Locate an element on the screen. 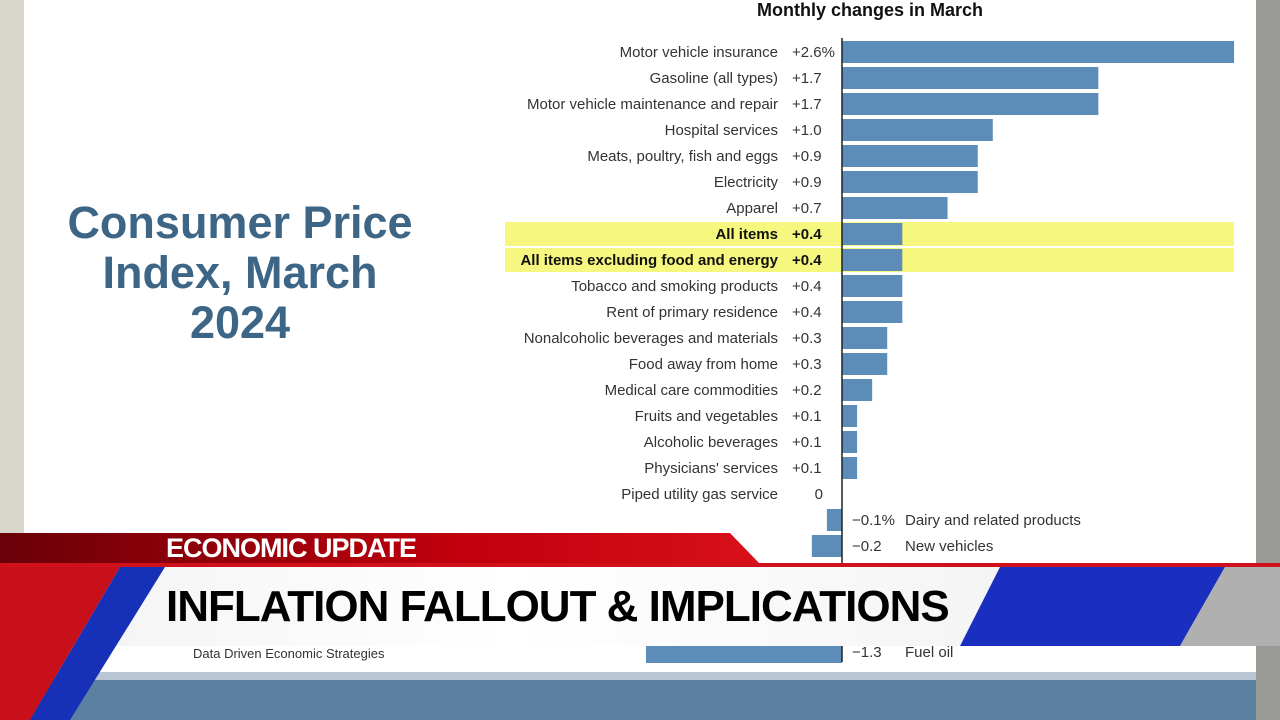 Image resolution: width=1280 pixels, height=720 pixels. lower-third-tag-bar is located at coordinates (380, 548).